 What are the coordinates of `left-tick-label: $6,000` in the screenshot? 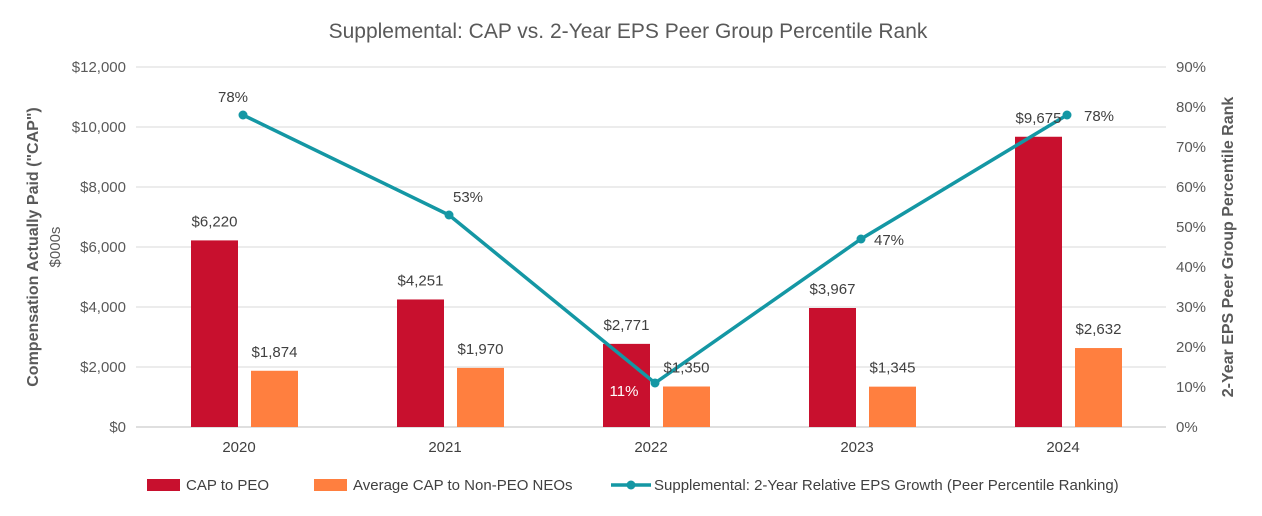 It's located at (103, 247).